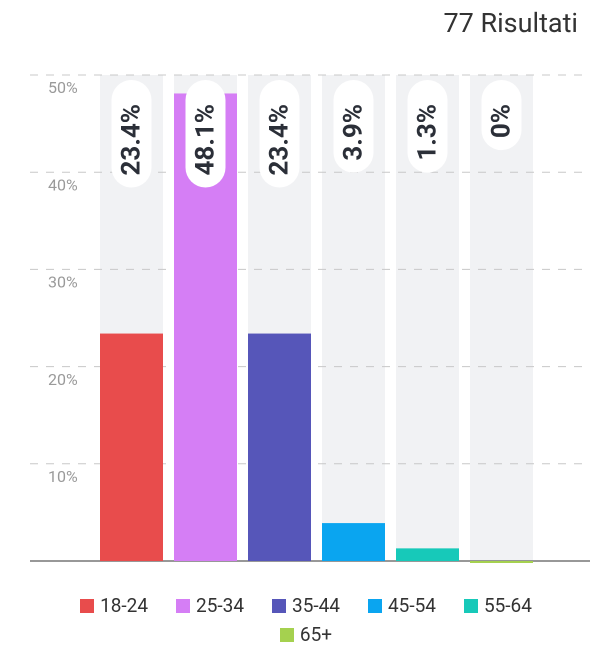 The image size is (603, 653). I want to click on y-tick-label: 10%, so click(63, 476).